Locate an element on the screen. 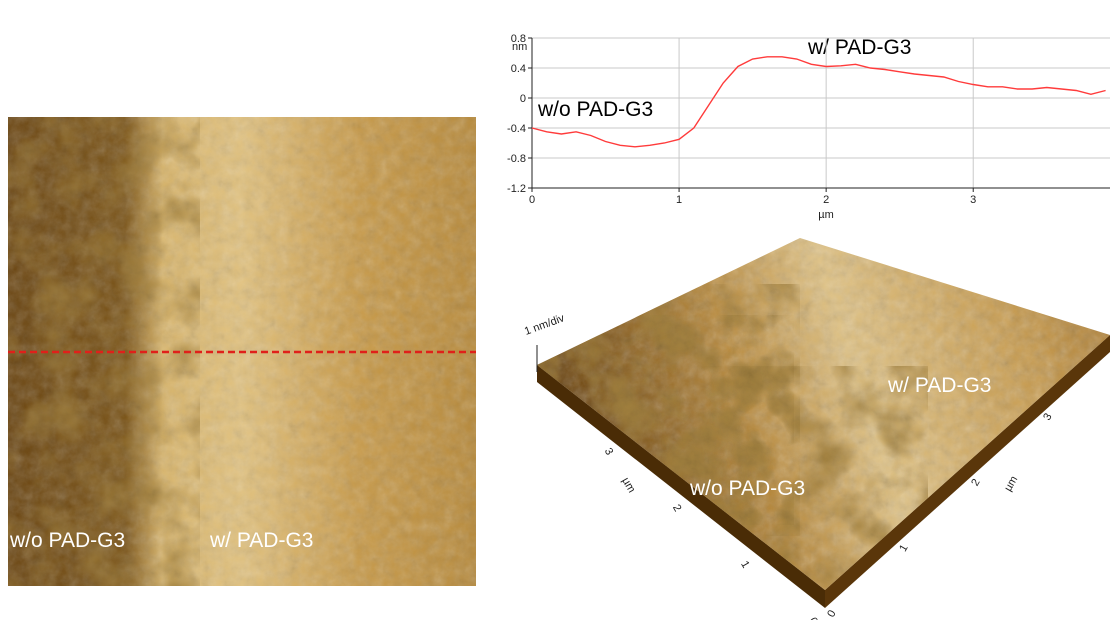  surface-label: w/o PAD-G3 is located at coordinates (747, 488).